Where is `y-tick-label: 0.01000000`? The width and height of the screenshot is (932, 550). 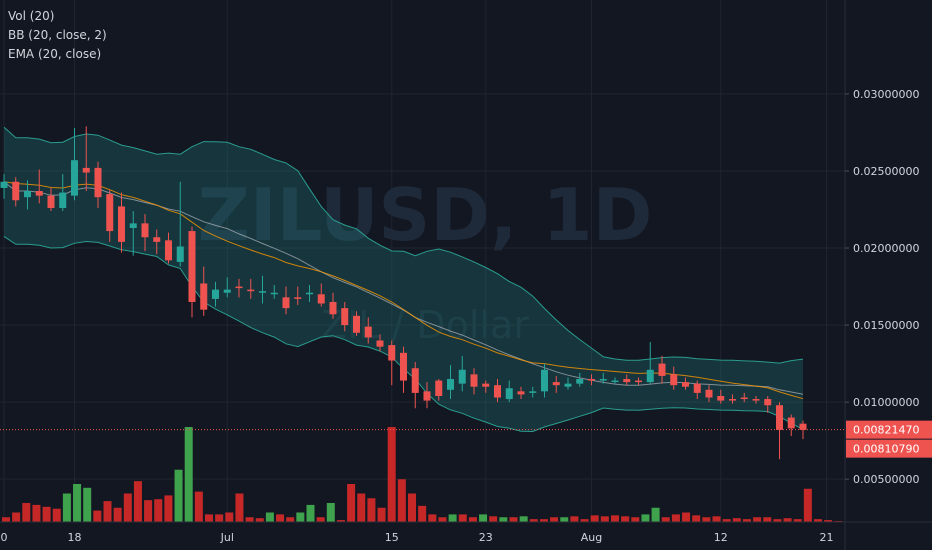 y-tick-label: 0.01000000 is located at coordinates (886, 402).